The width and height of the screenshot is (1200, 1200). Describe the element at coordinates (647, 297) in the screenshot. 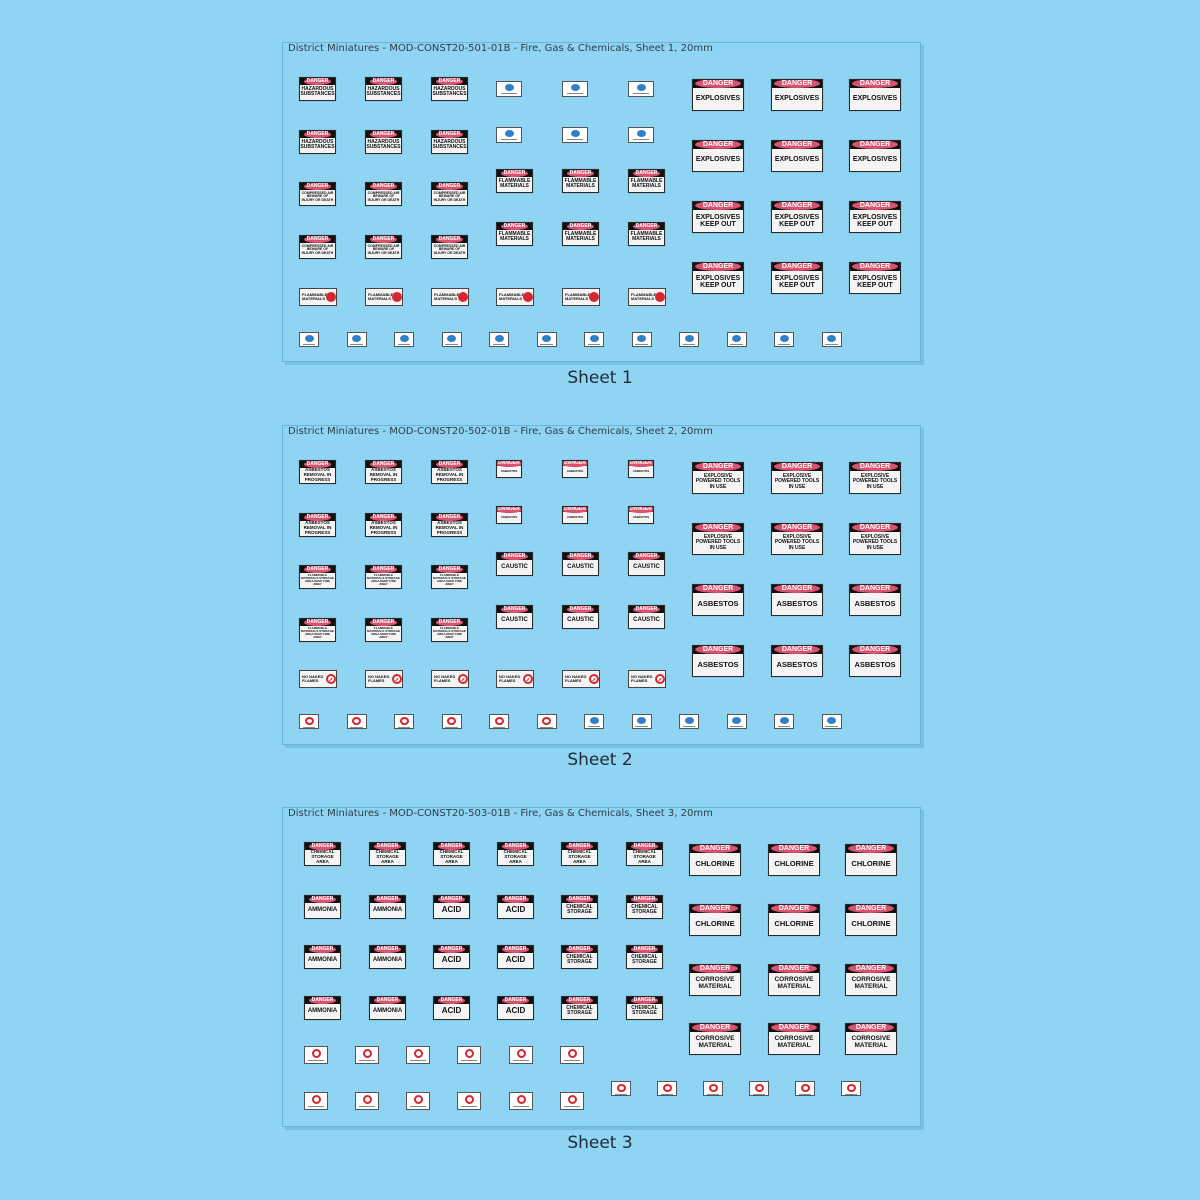

I see `symbol-sign: FLAMMABLE MATERIALS` at that location.